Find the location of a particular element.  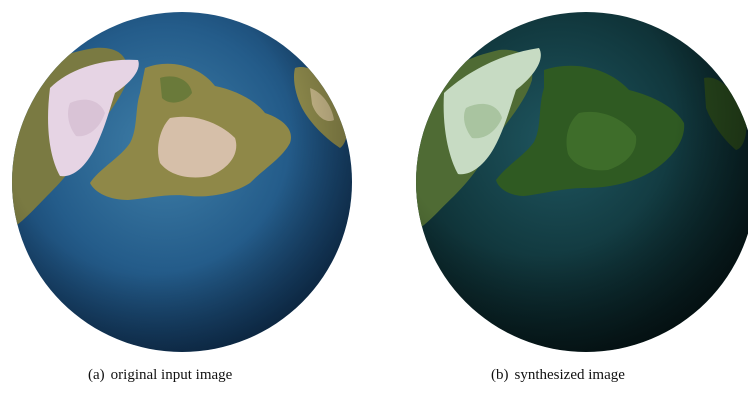

caption-text: synthesized image is located at coordinates (569, 375).